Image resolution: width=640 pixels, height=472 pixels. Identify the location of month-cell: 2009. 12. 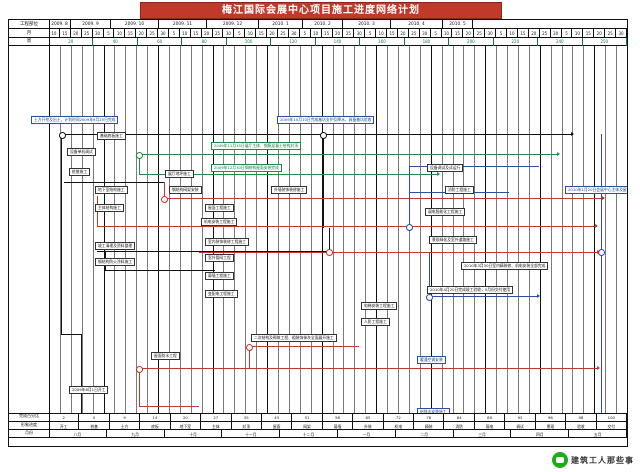
(233, 24).